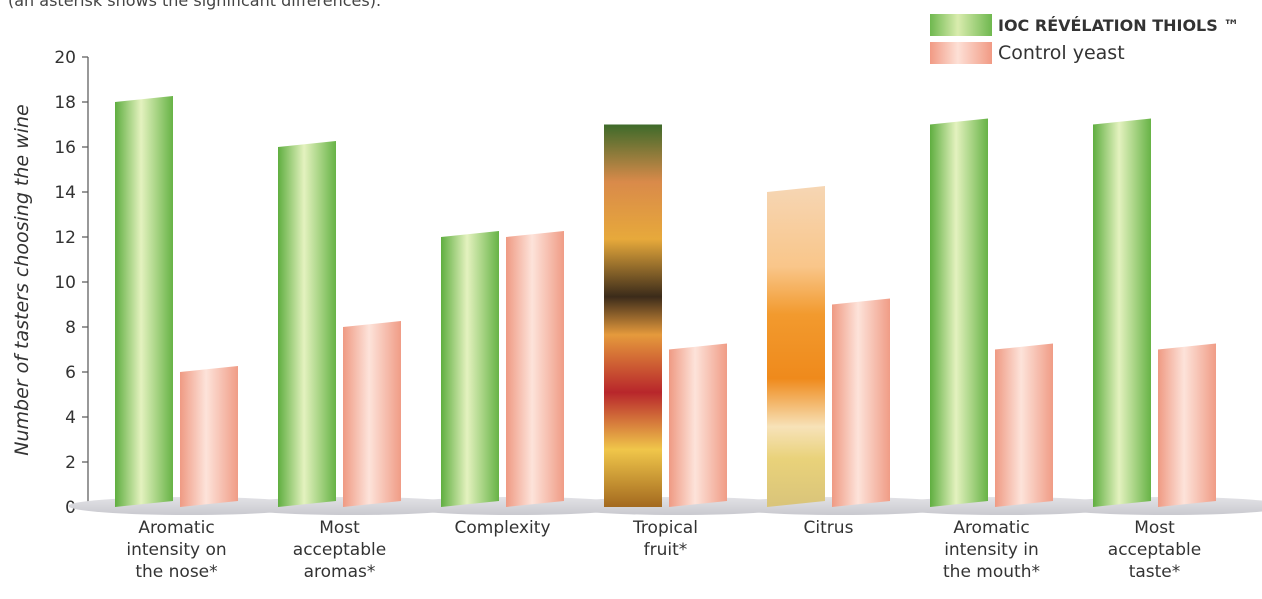 This screenshot has height=599, width=1262. Describe the element at coordinates (340, 572) in the screenshot. I see `x-category-label-line: aromas*` at that location.